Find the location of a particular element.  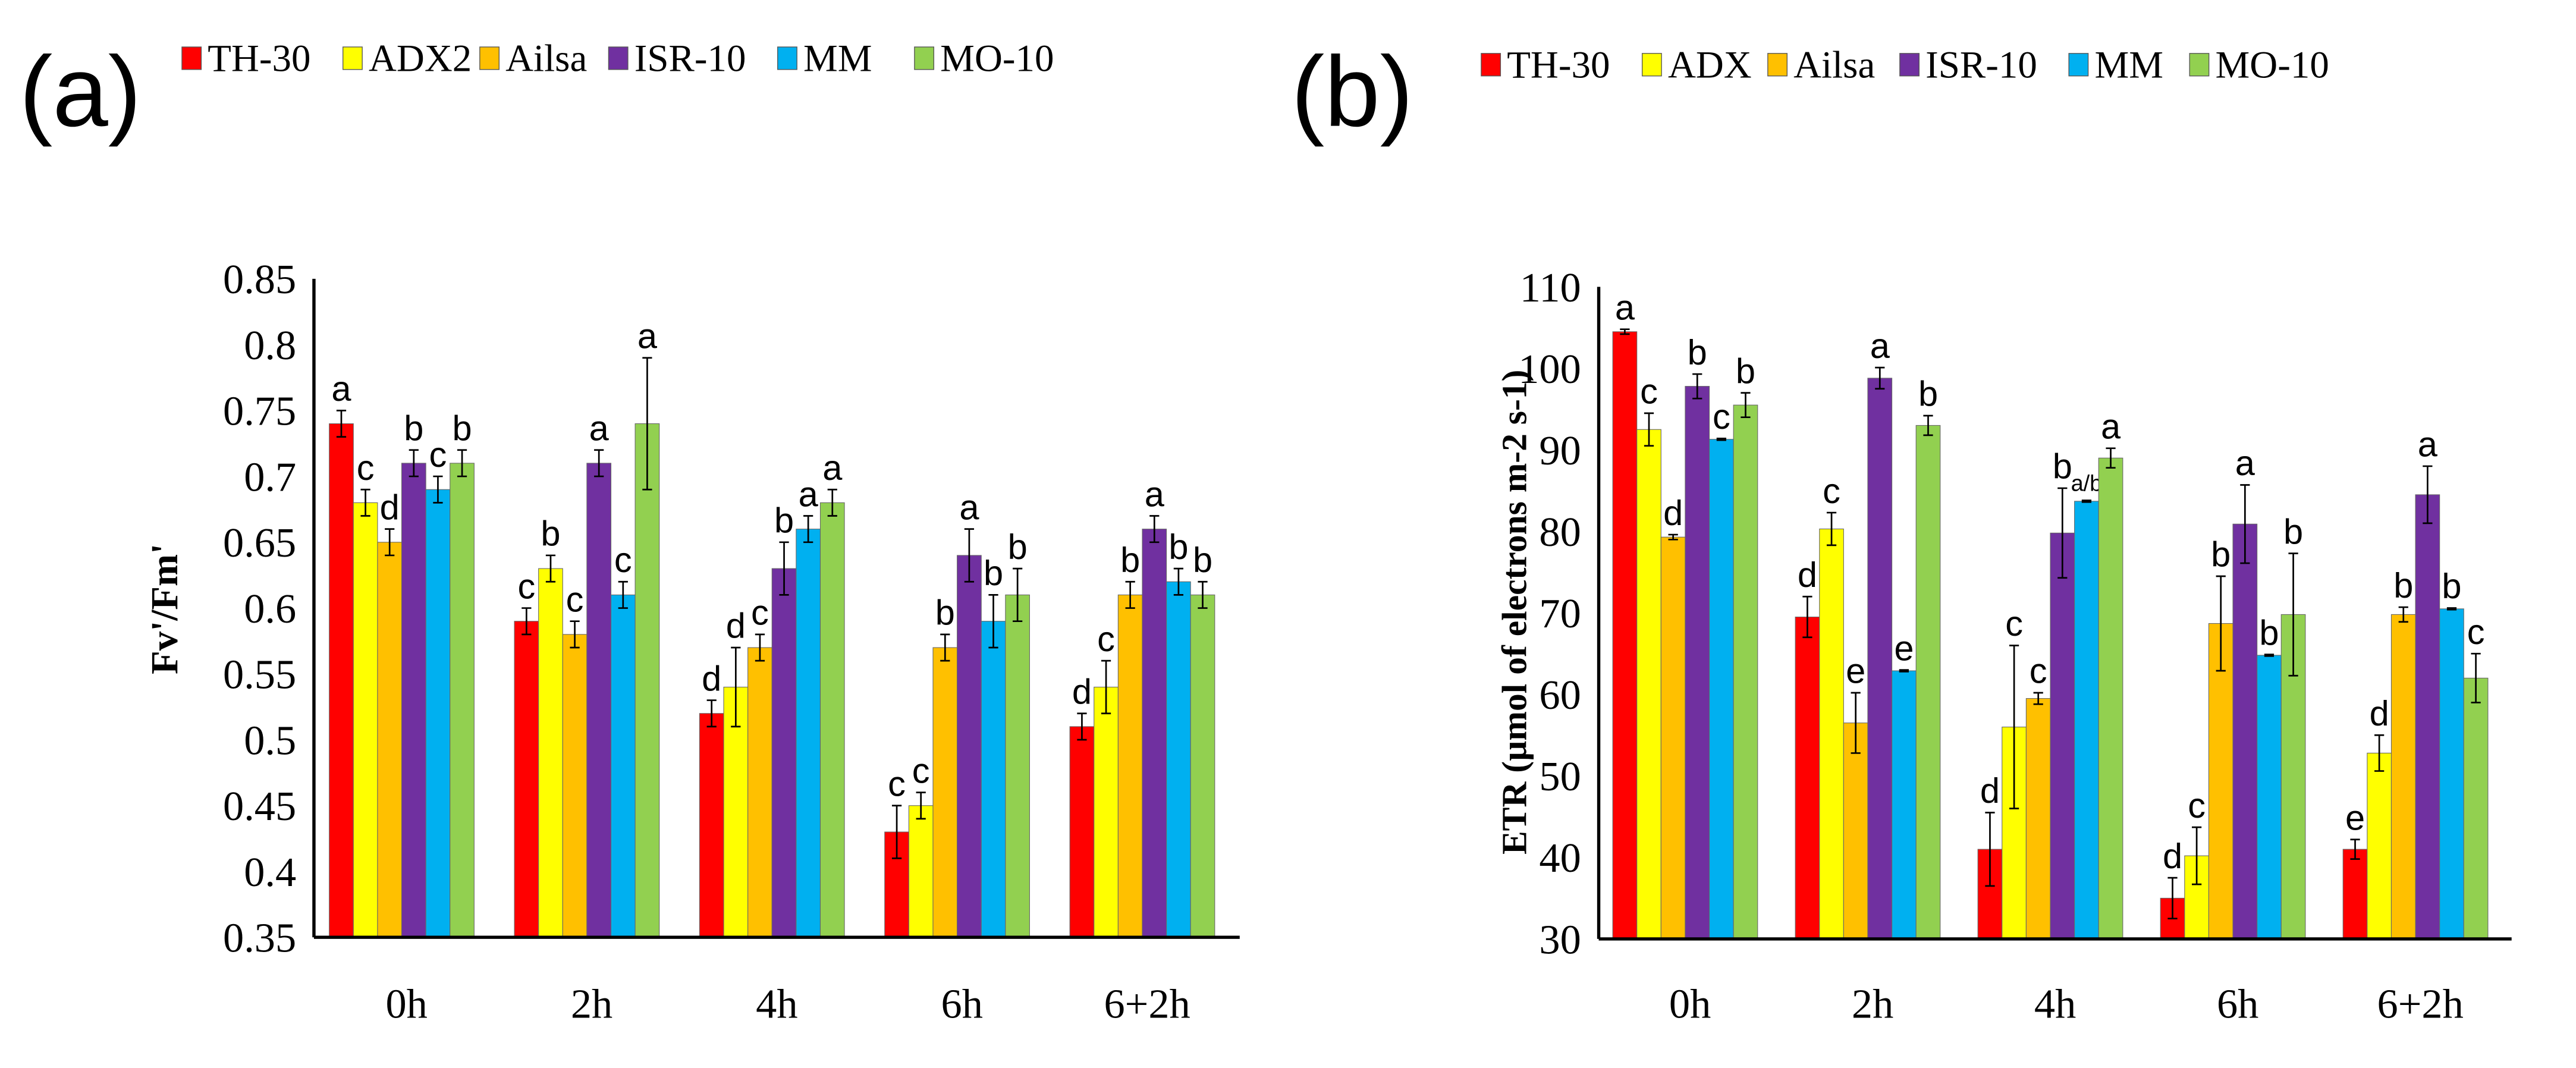

y-axis-title: Fv'/Fm' is located at coordinates (164, 609).